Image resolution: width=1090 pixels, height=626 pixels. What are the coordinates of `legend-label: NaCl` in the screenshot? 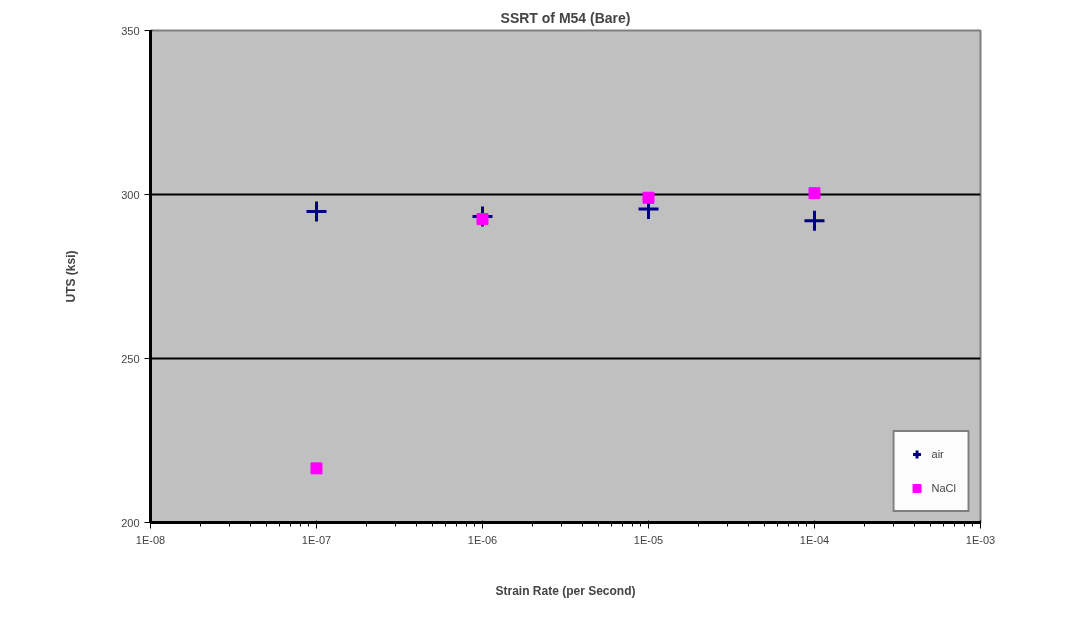 It's located at (943, 488).